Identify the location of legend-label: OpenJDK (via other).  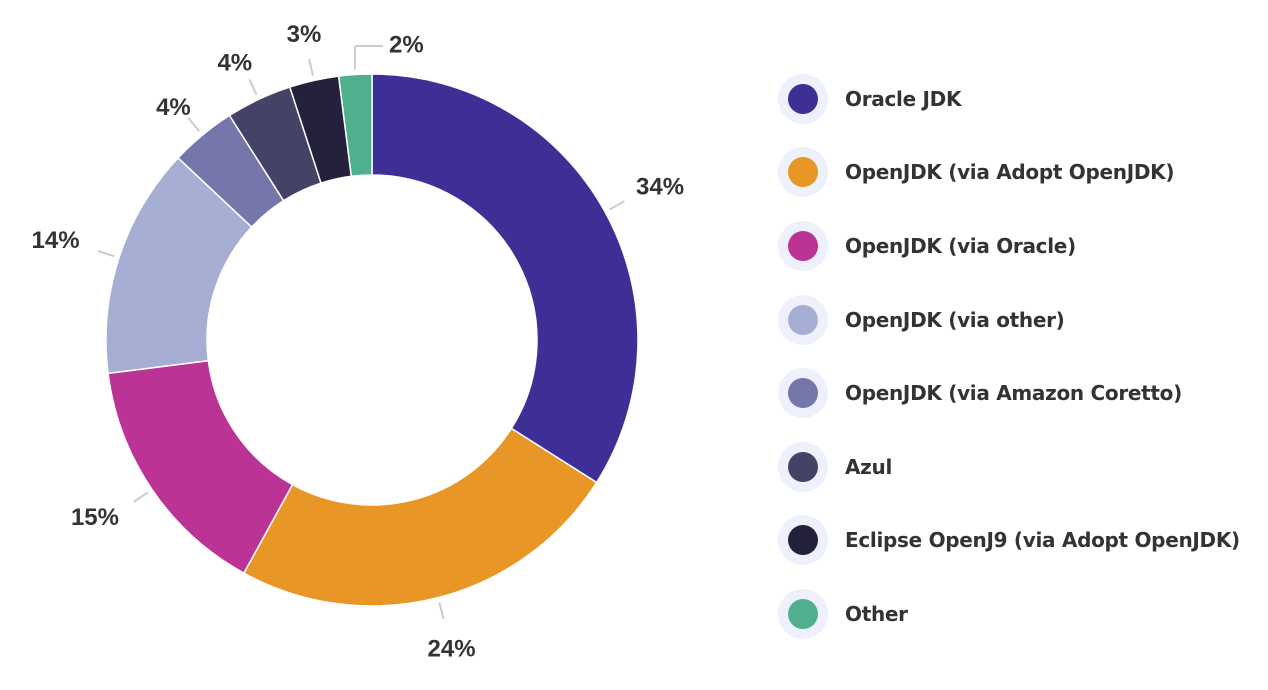
(955, 319).